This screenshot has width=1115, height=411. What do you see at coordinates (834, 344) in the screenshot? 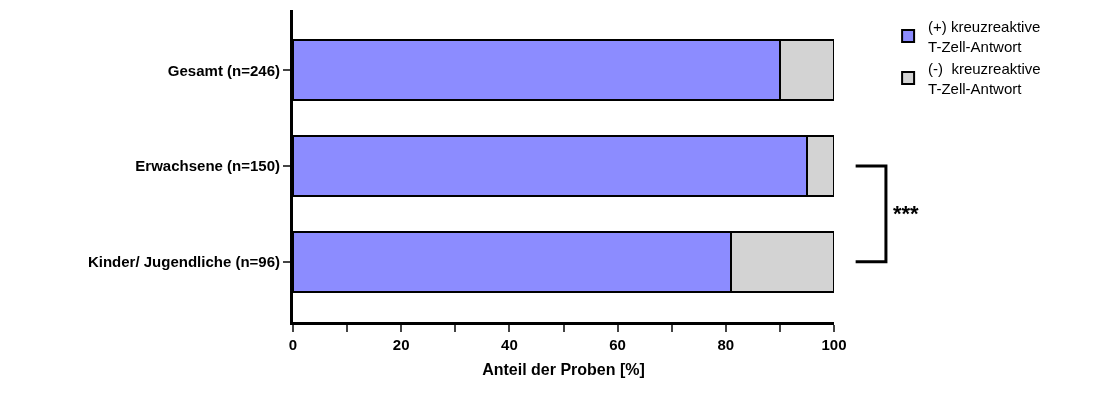
I see `x-tick-label: 100` at bounding box center [834, 344].